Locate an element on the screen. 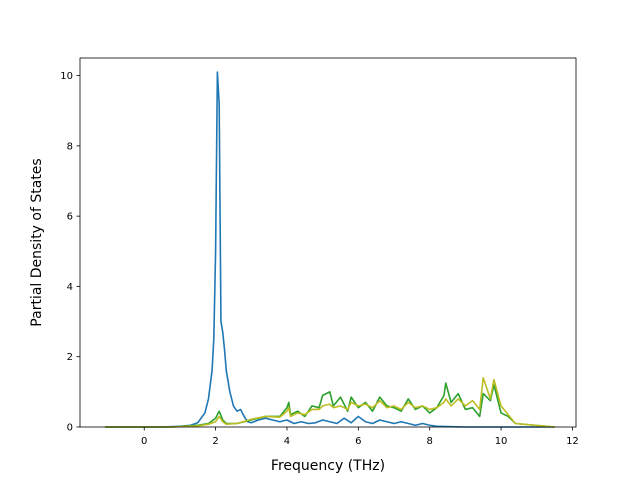 This screenshot has height=480, width=640. x-axis-label: Frequency (THz) is located at coordinates (328, 466).